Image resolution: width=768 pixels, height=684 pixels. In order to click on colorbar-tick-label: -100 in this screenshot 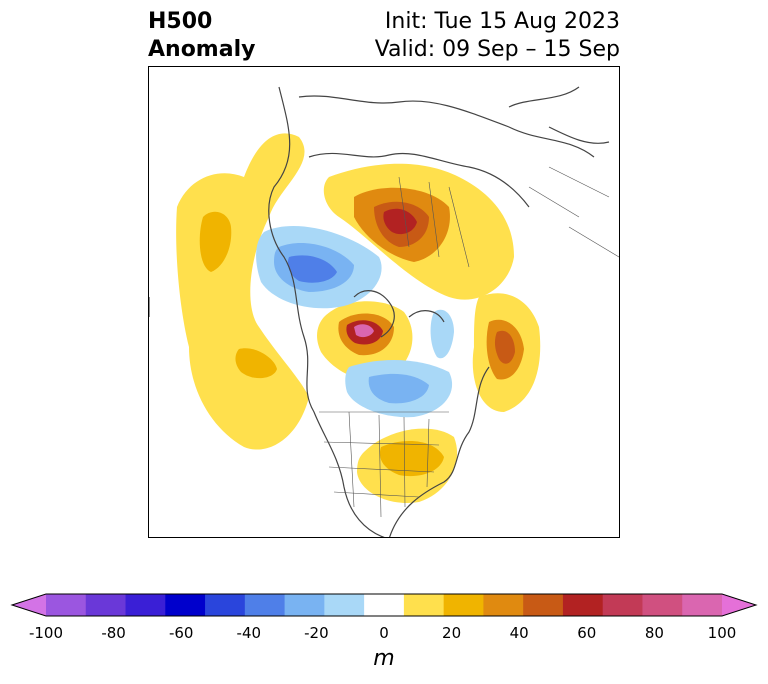, I will do `click(46, 633)`.